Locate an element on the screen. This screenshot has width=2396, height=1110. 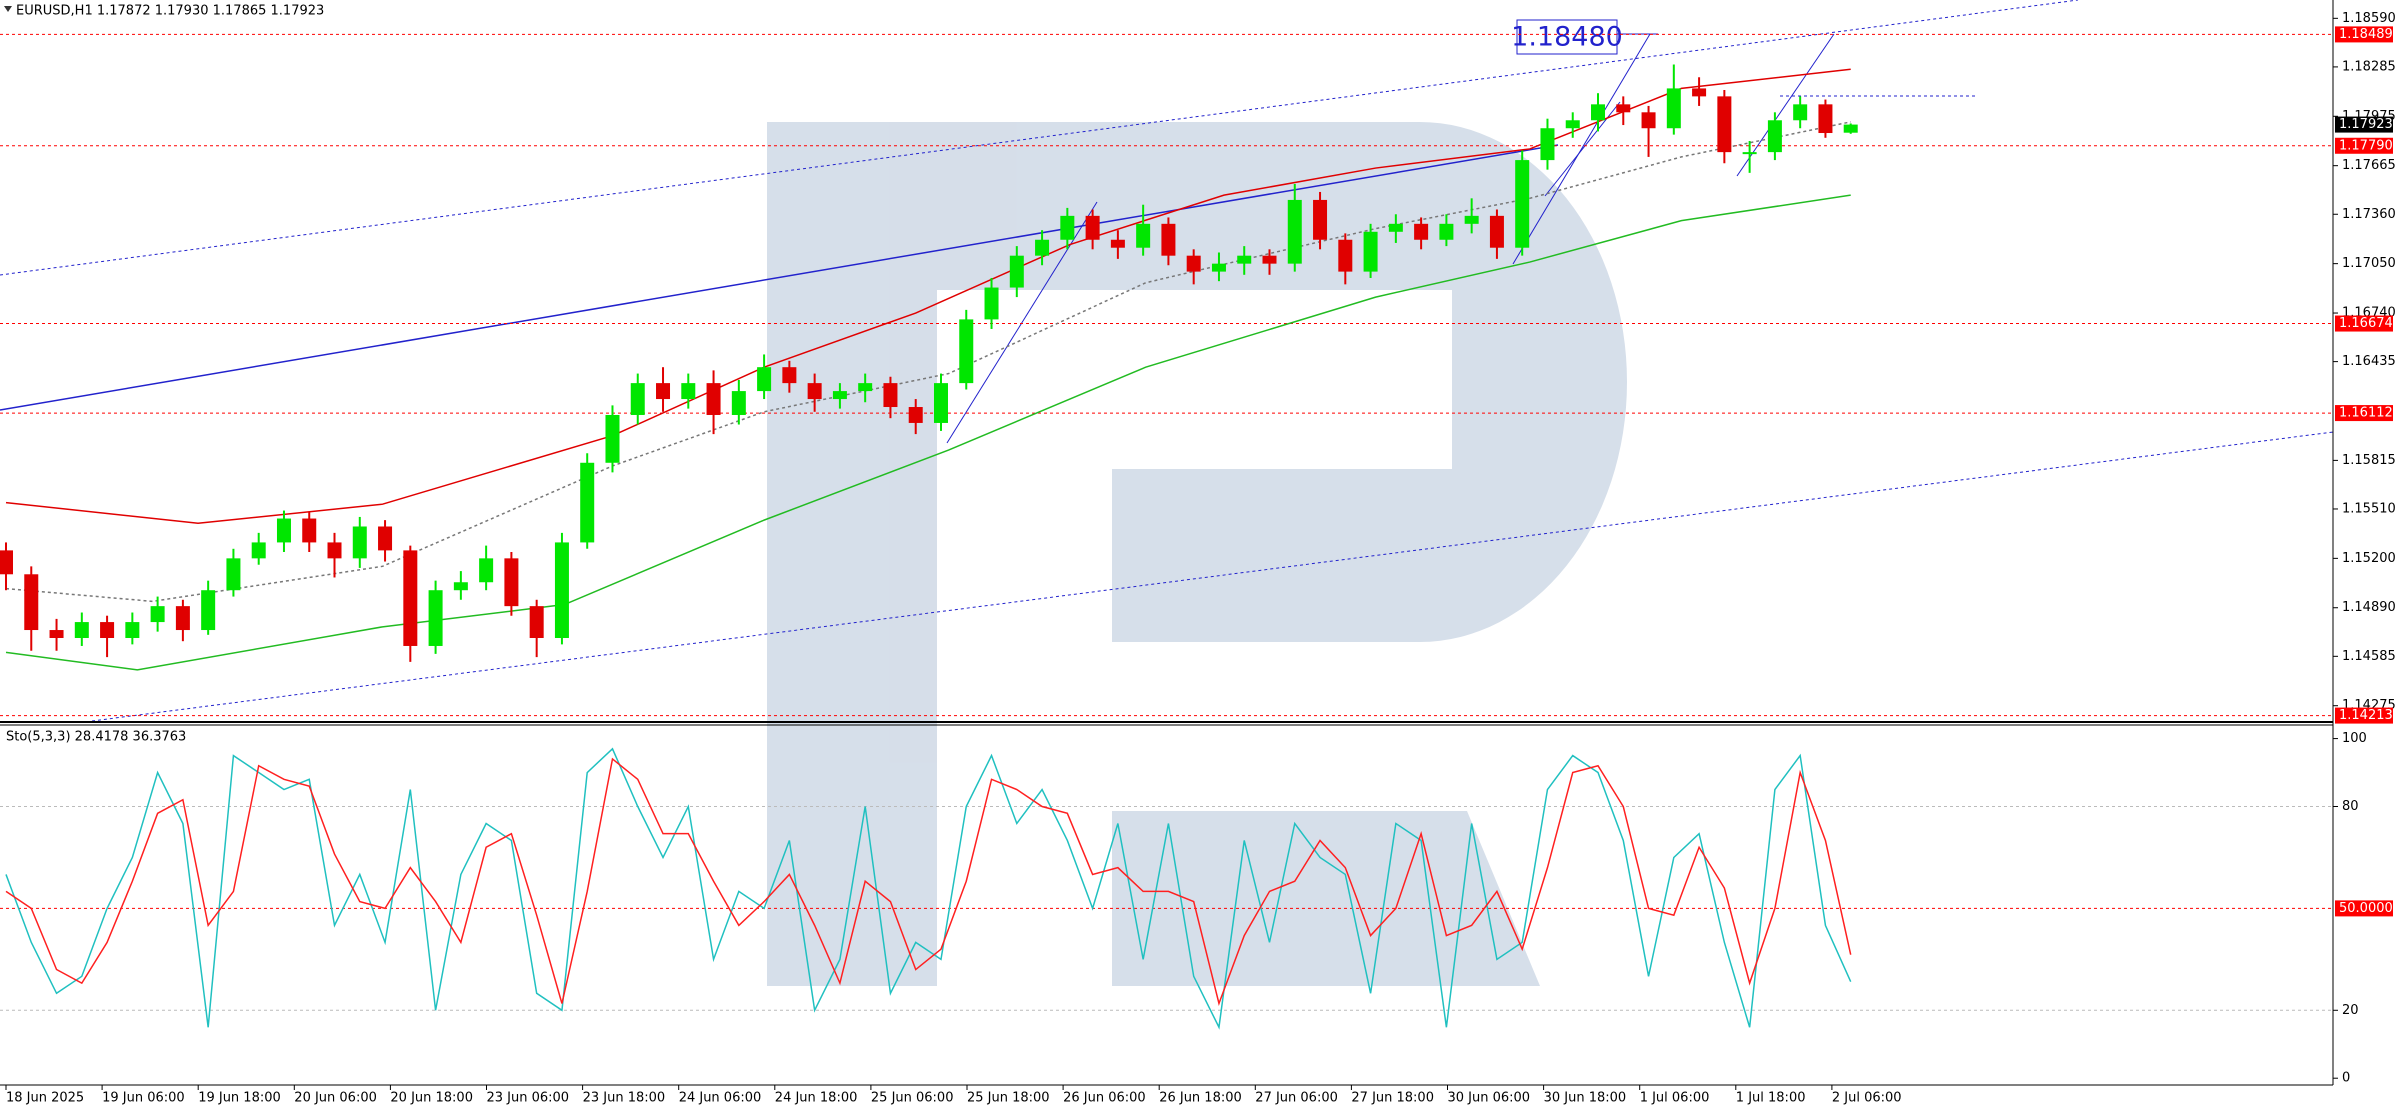
x-tick-label: 2 Jul 06:00 is located at coordinates (1867, 1098).